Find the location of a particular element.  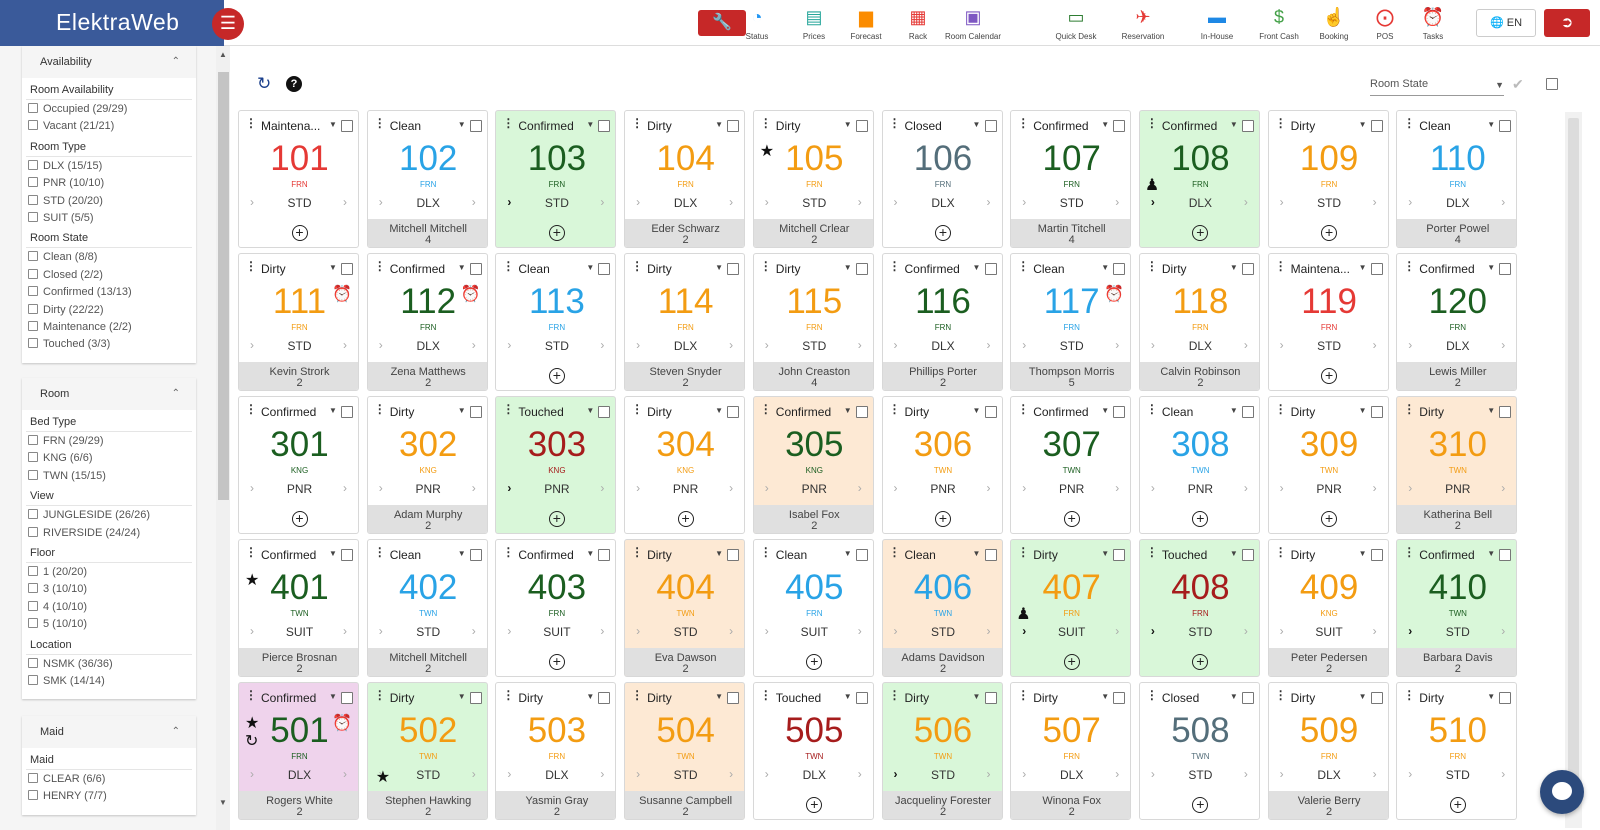

room-card: ⋮ Dirty ▼ 114 FRN › DLX › Steven Snyder 2 is located at coordinates (685, 322).